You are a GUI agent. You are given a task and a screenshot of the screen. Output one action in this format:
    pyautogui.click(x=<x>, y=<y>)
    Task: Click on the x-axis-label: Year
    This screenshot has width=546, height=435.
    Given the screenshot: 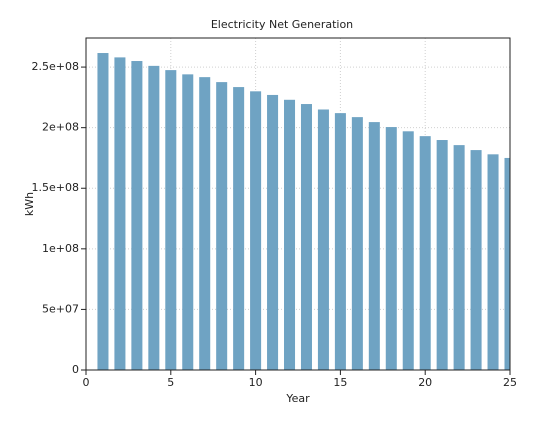 What is the action you would take?
    pyautogui.click(x=297, y=398)
    